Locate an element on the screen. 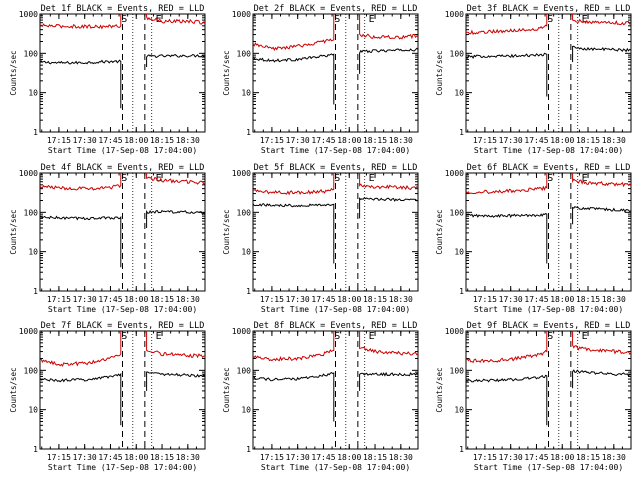 The height and width of the screenshot is (484, 640). panel-title: Det 6f BLACK = Events, RED = LLD is located at coordinates (549, 168).